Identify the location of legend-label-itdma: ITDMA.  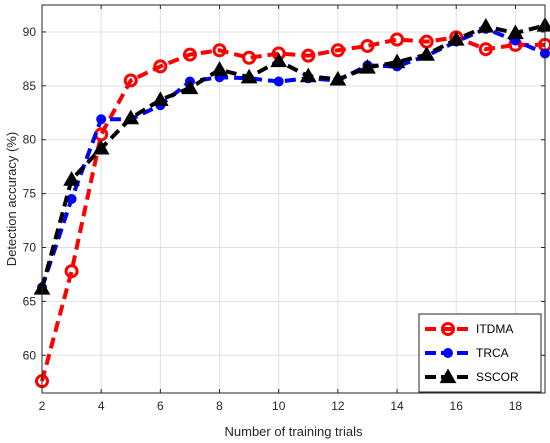
(494, 329).